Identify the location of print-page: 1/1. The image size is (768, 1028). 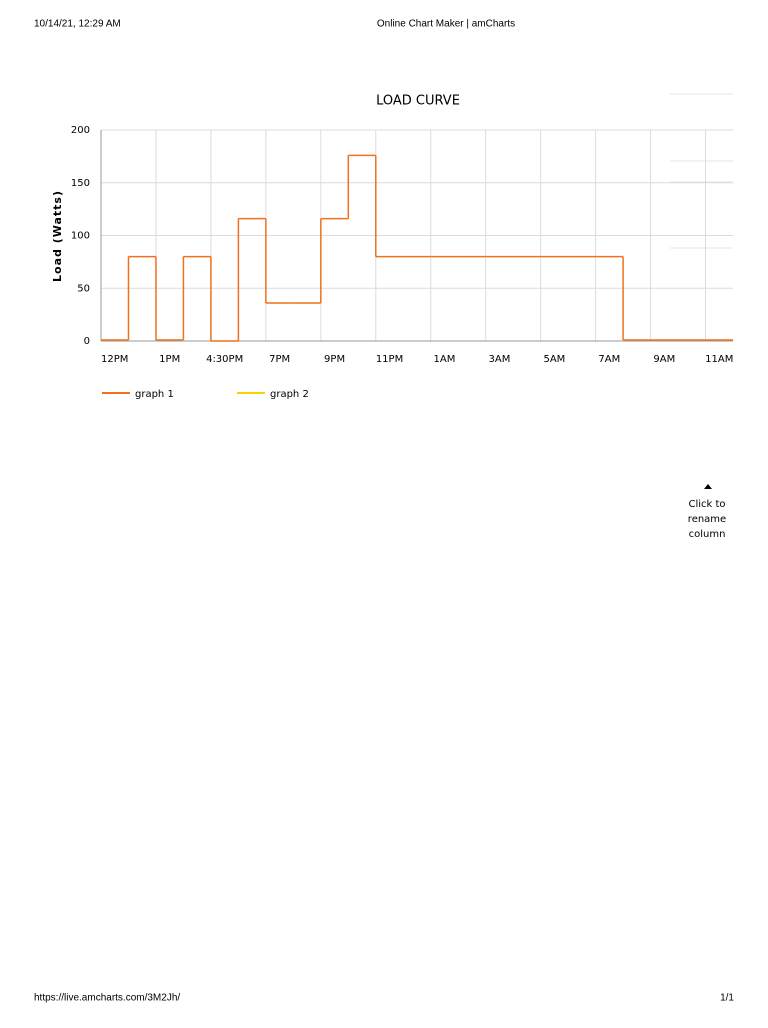
(727, 998).